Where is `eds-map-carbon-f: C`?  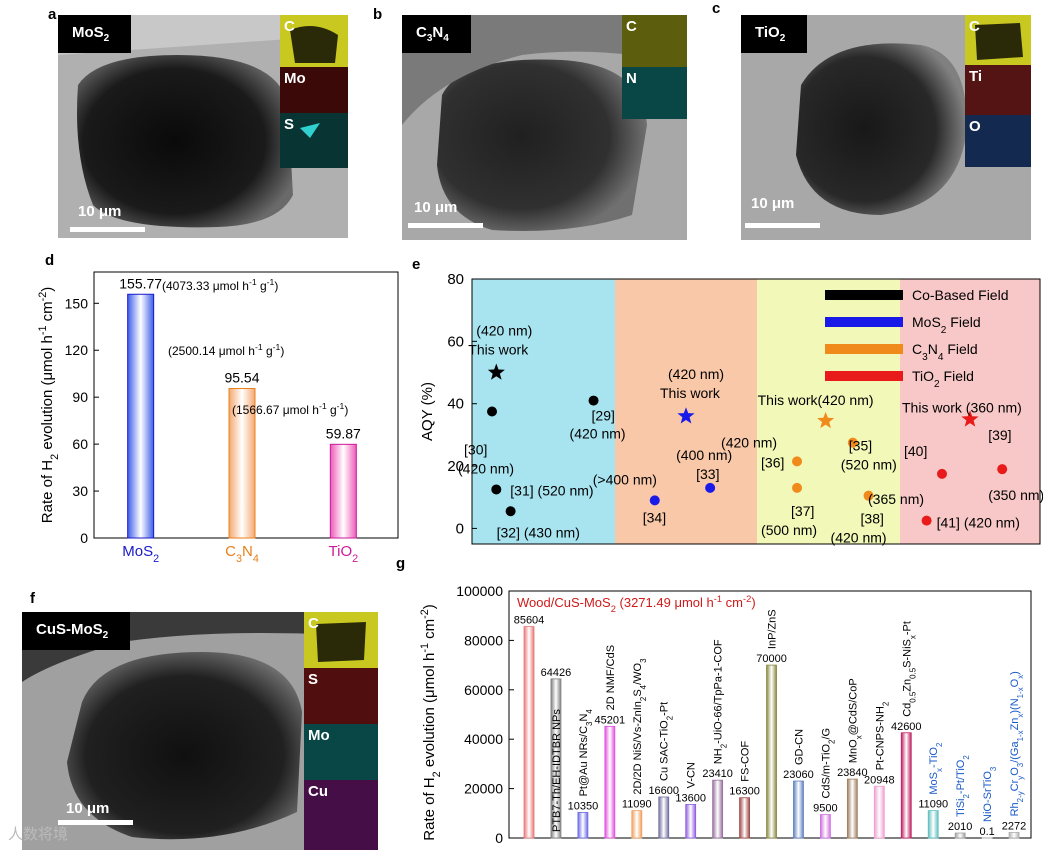 eds-map-carbon-f: C is located at coordinates (341, 640).